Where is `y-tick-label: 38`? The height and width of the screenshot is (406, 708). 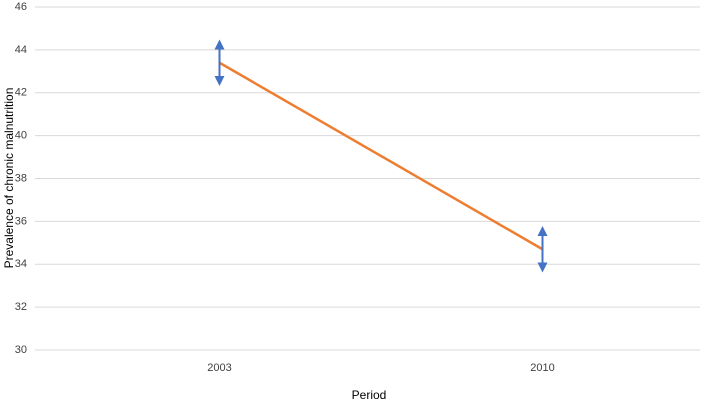 y-tick-label: 38 is located at coordinates (21, 178).